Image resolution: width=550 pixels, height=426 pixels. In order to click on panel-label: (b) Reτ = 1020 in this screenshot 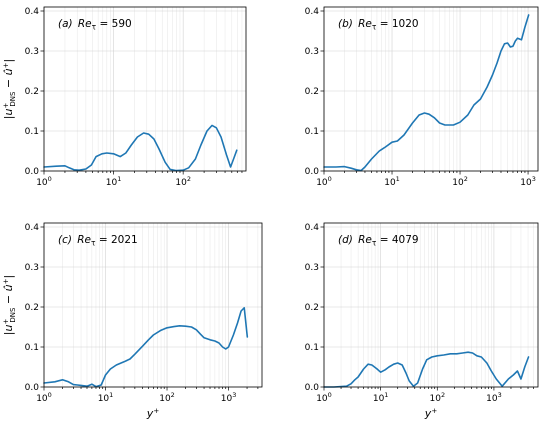, I will do `click(378, 25)`.